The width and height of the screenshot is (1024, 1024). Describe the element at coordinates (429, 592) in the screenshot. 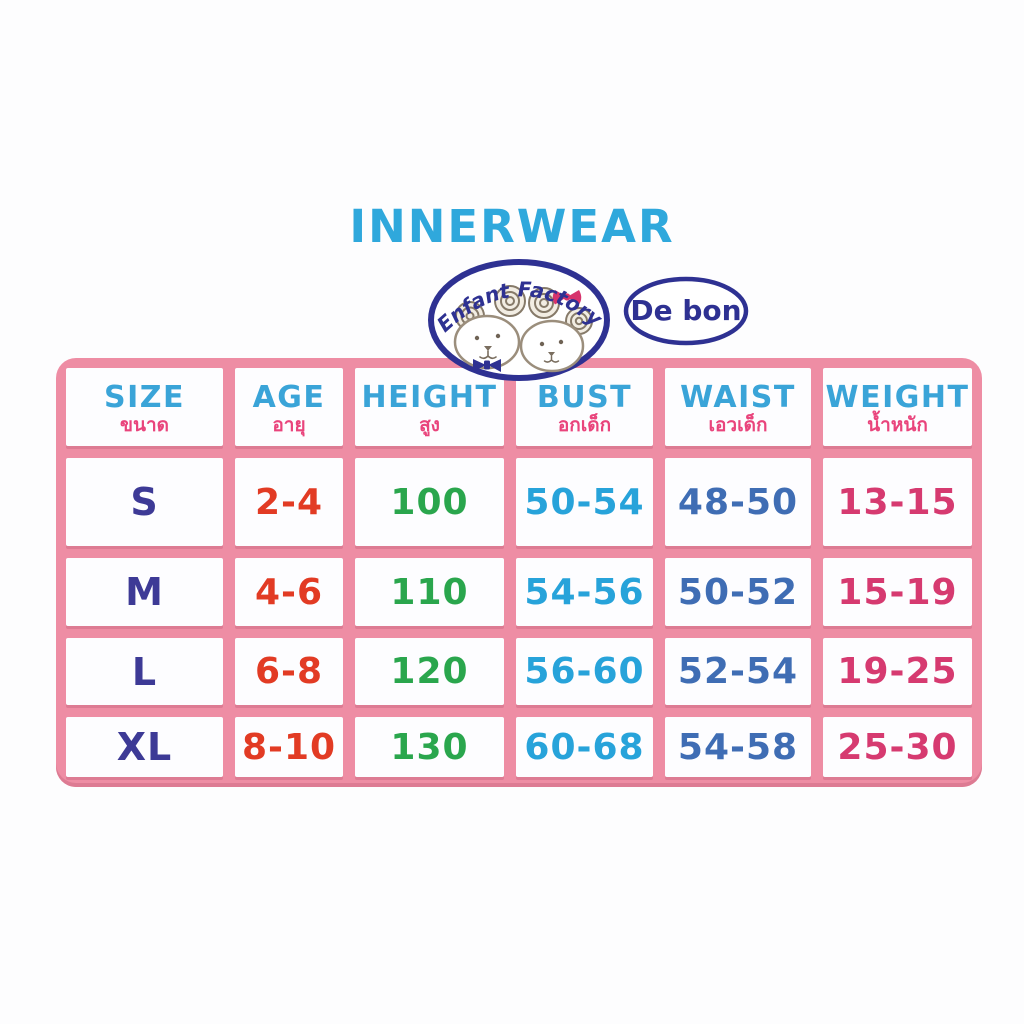

I see `cell-height-row-1: 110` at that location.